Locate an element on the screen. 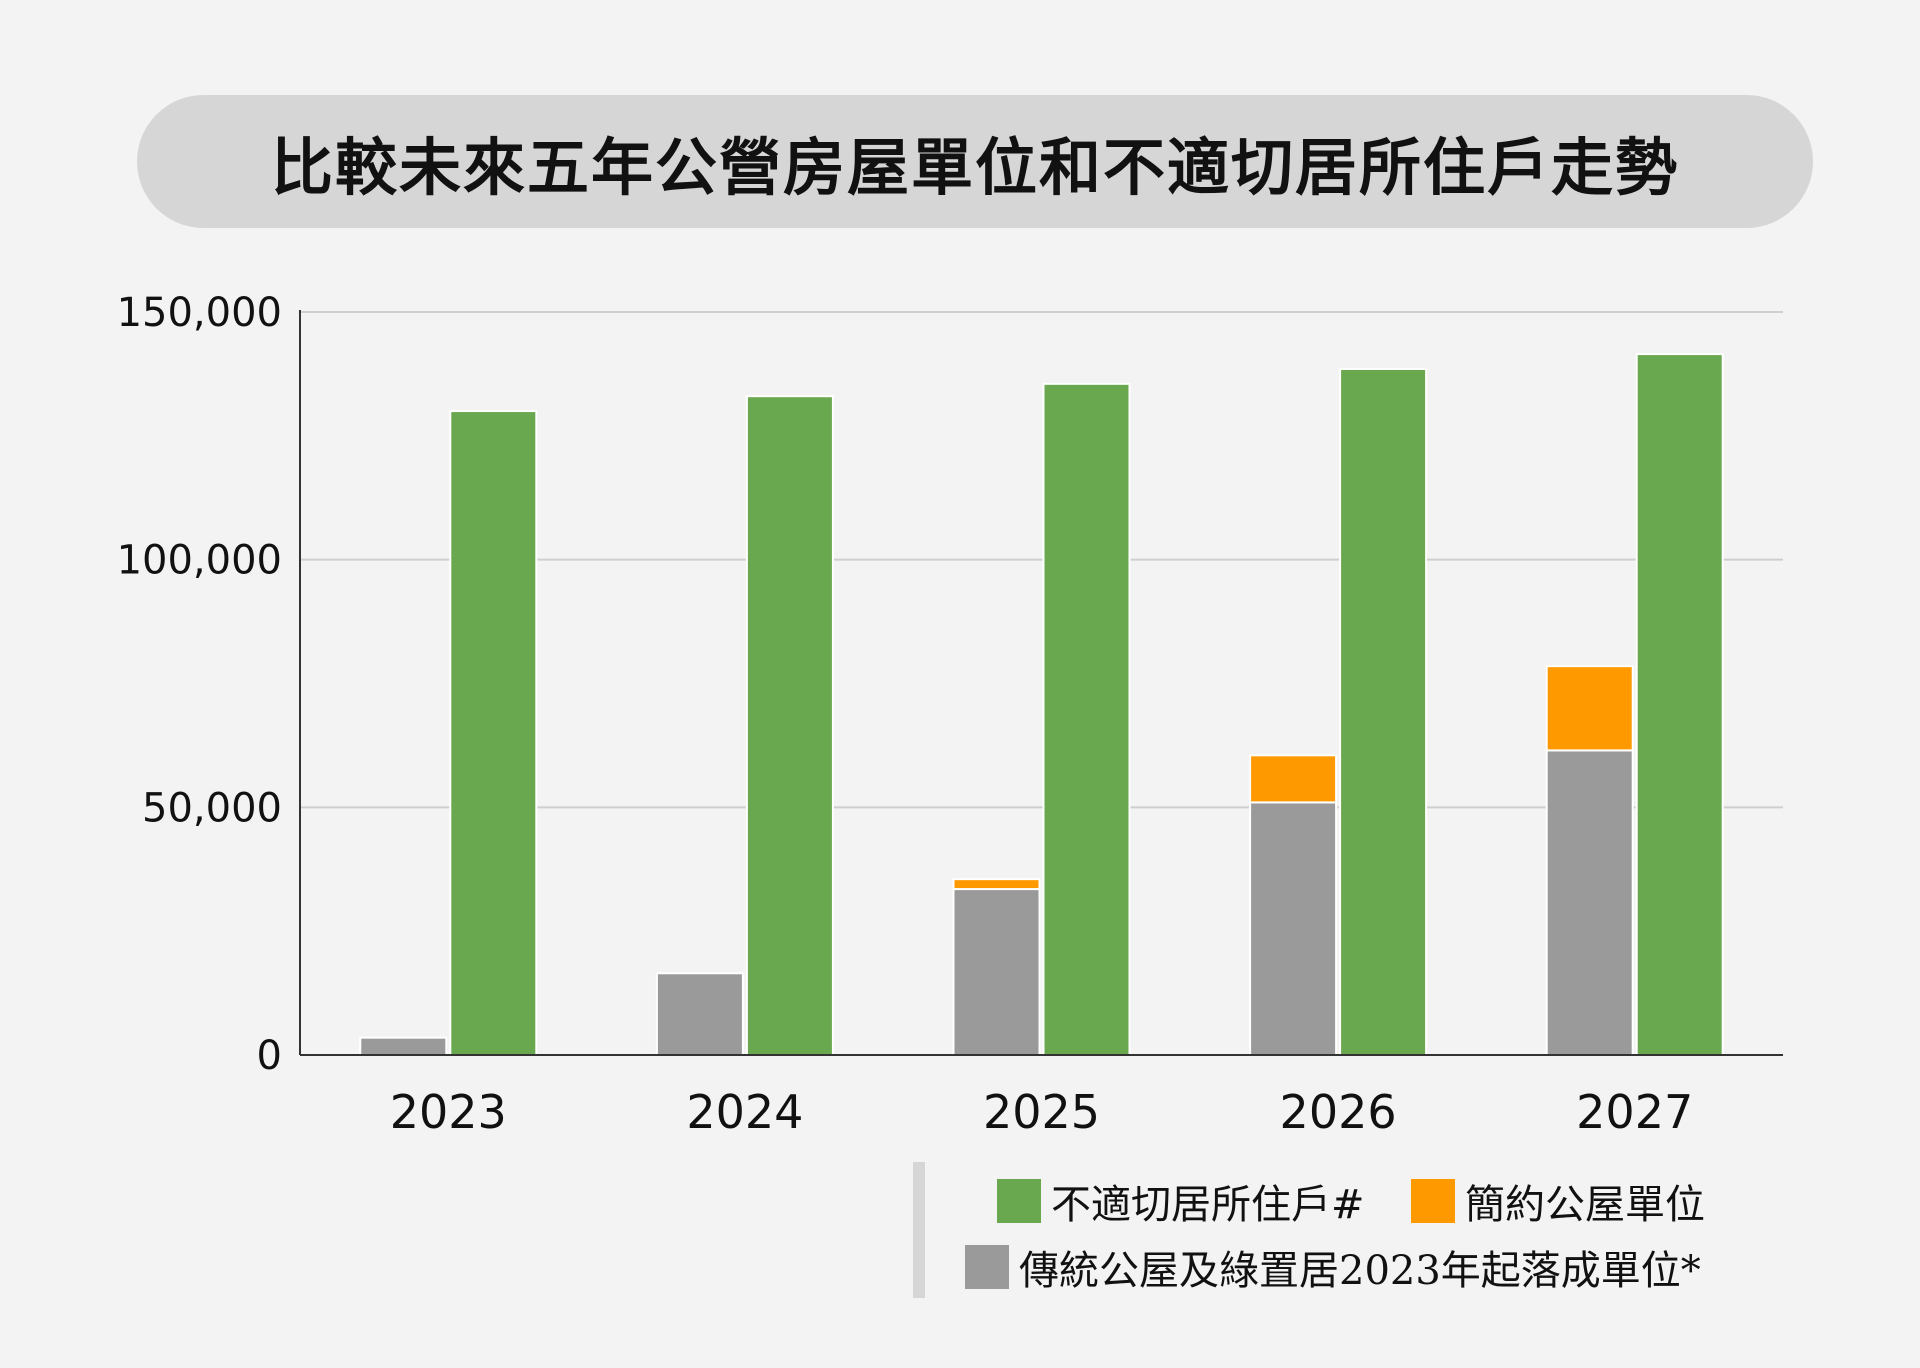  chart-title: 比較未來五年公營房屋單位和不適切居所住戶走勢 is located at coordinates (974, 167).